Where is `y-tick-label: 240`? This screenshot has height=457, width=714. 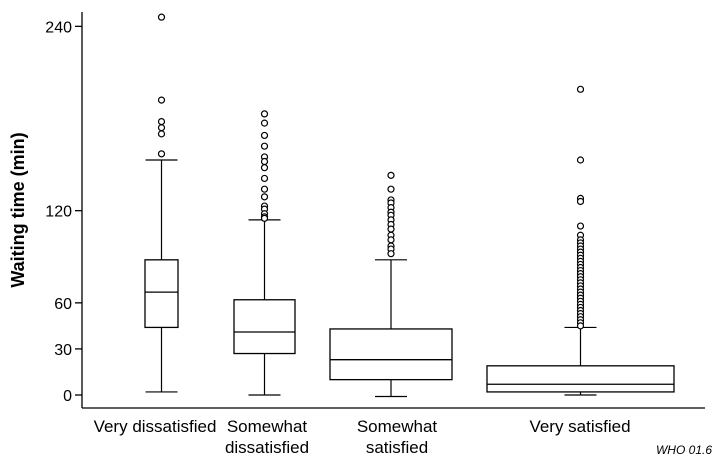
y-tick-label: 240 is located at coordinates (58, 27).